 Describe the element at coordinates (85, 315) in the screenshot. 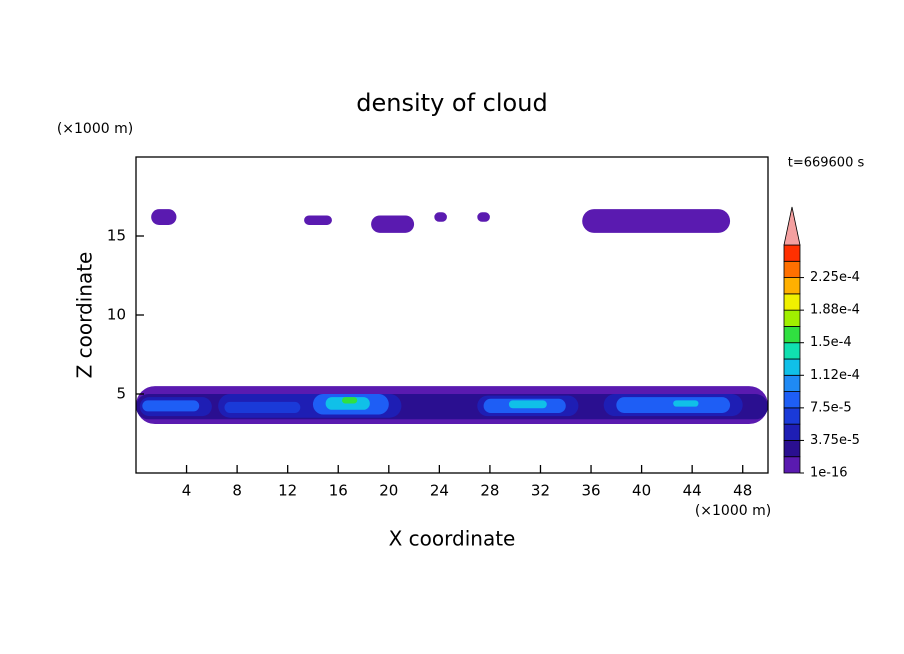

I see `y-axis-title: Z coordinate` at that location.